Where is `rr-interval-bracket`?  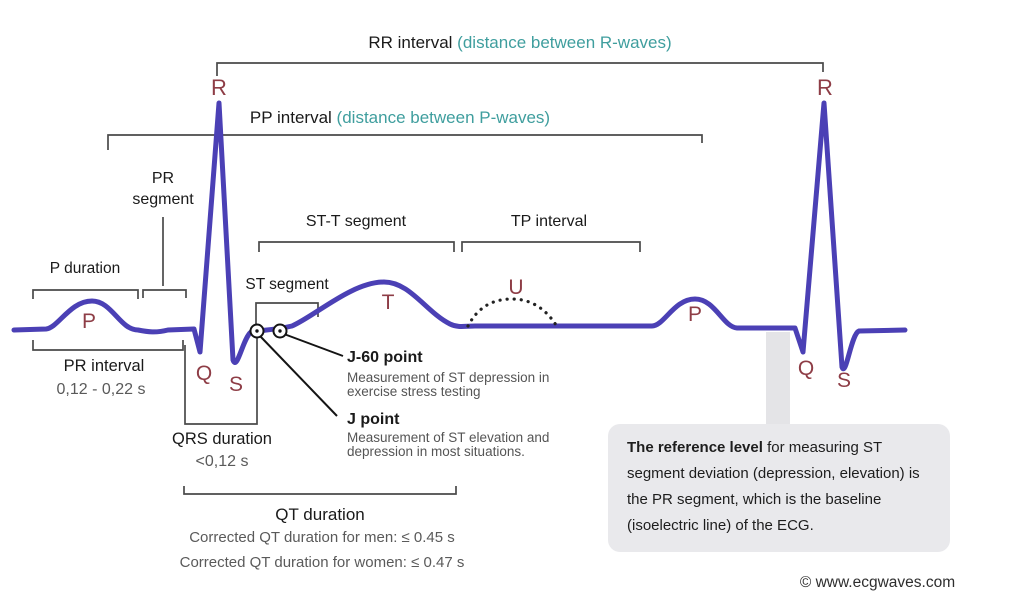 rr-interval-bracket is located at coordinates (520, 69).